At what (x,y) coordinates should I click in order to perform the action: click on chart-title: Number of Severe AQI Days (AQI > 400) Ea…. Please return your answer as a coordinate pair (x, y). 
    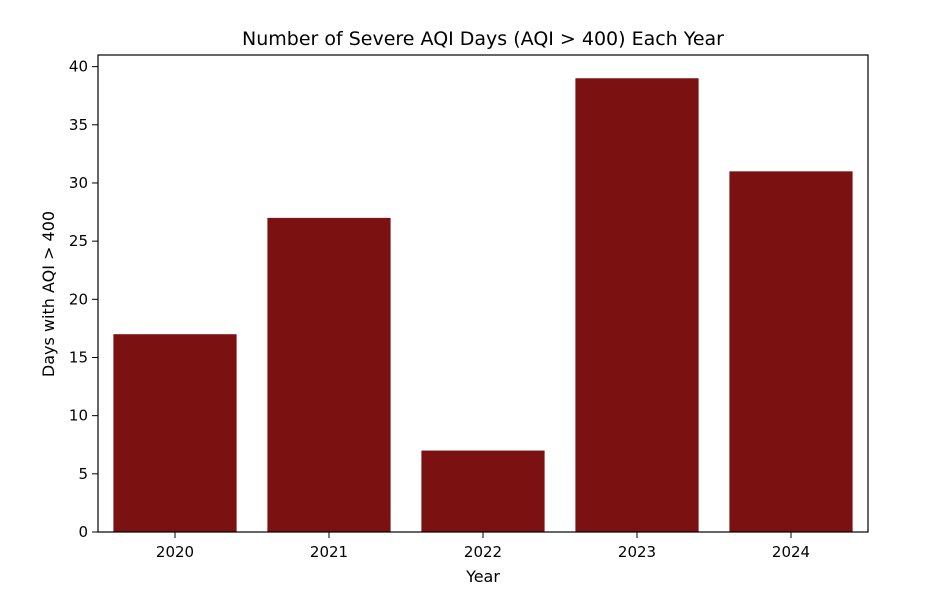
    Looking at the image, I should click on (483, 39).